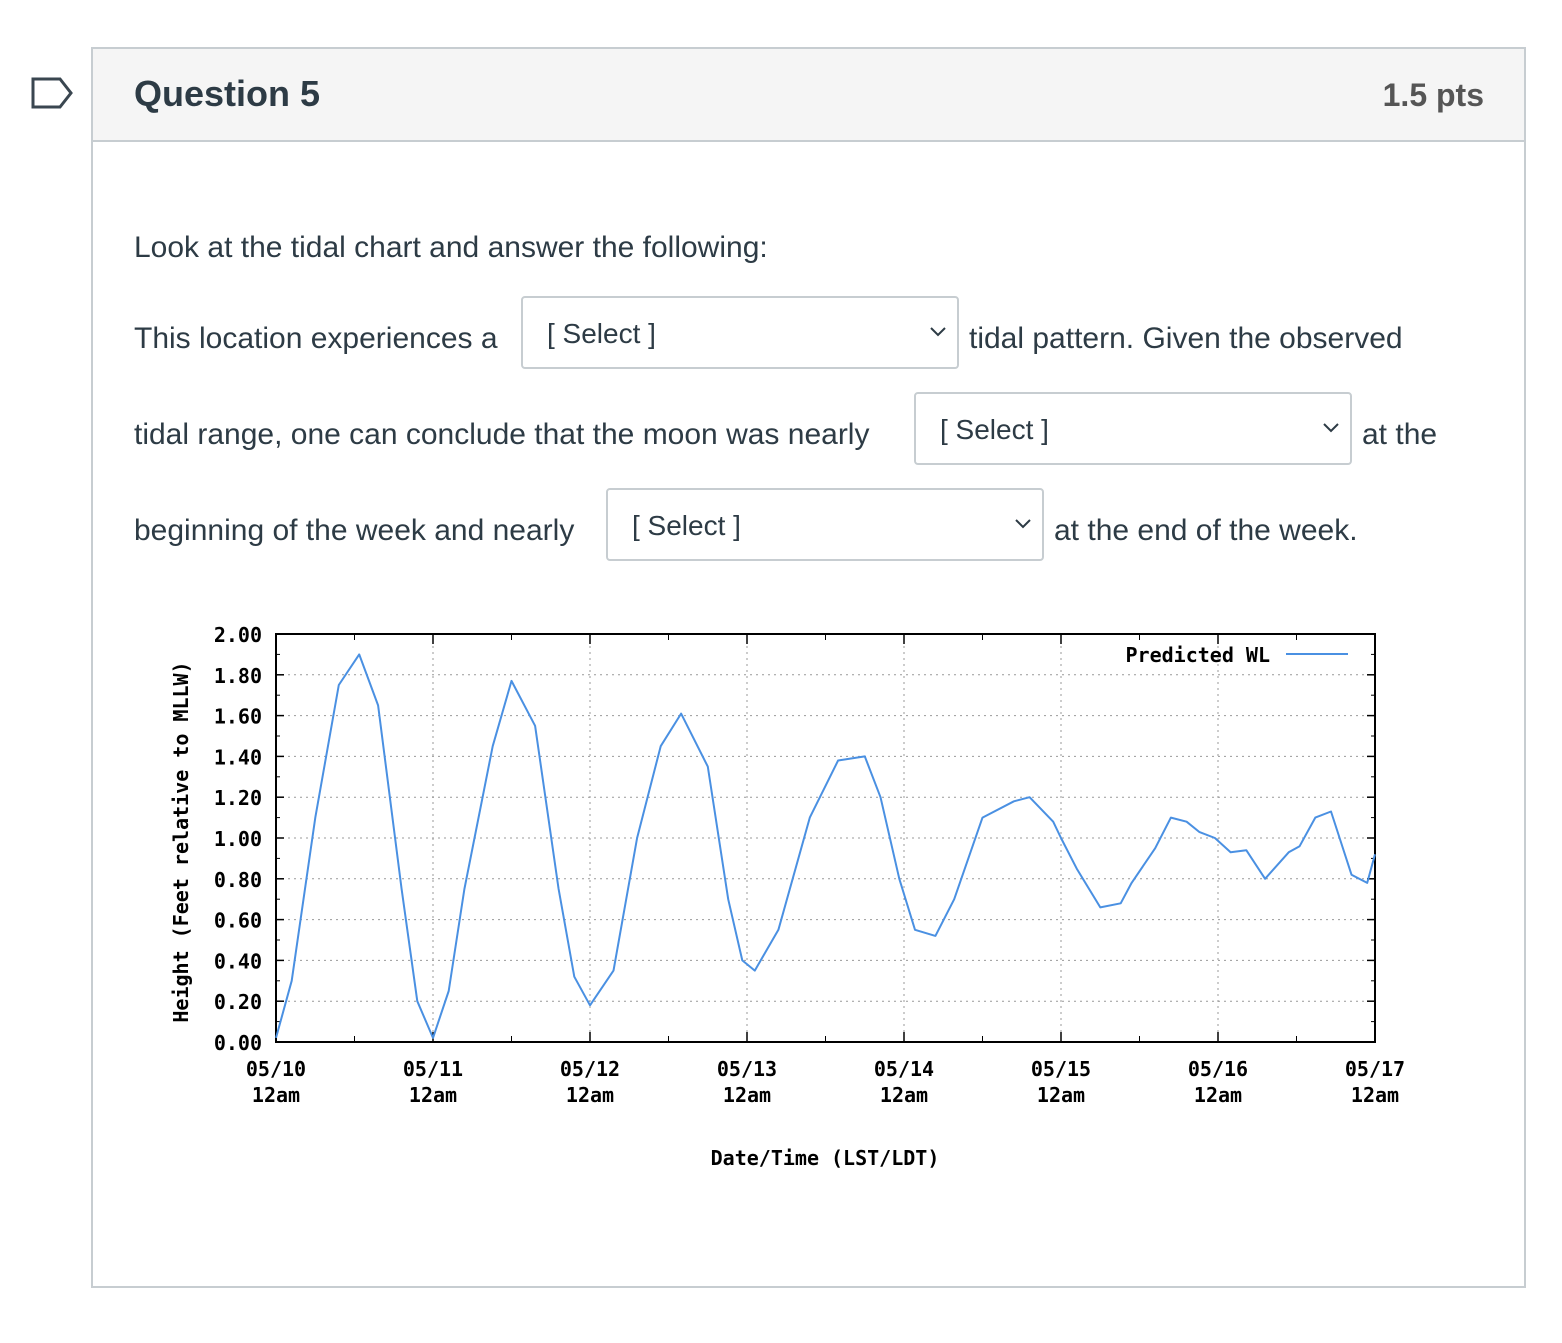  What do you see at coordinates (1186, 338) in the screenshot?
I see `prompt-line1-after: tidal pattern. Given the observed` at bounding box center [1186, 338].